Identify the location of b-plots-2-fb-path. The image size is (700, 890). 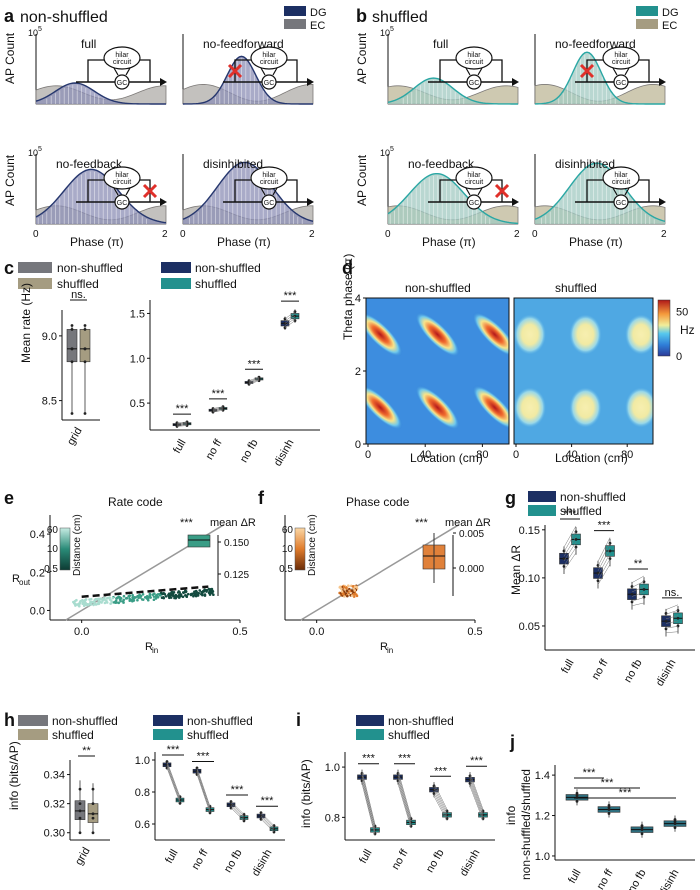
(497, 190).